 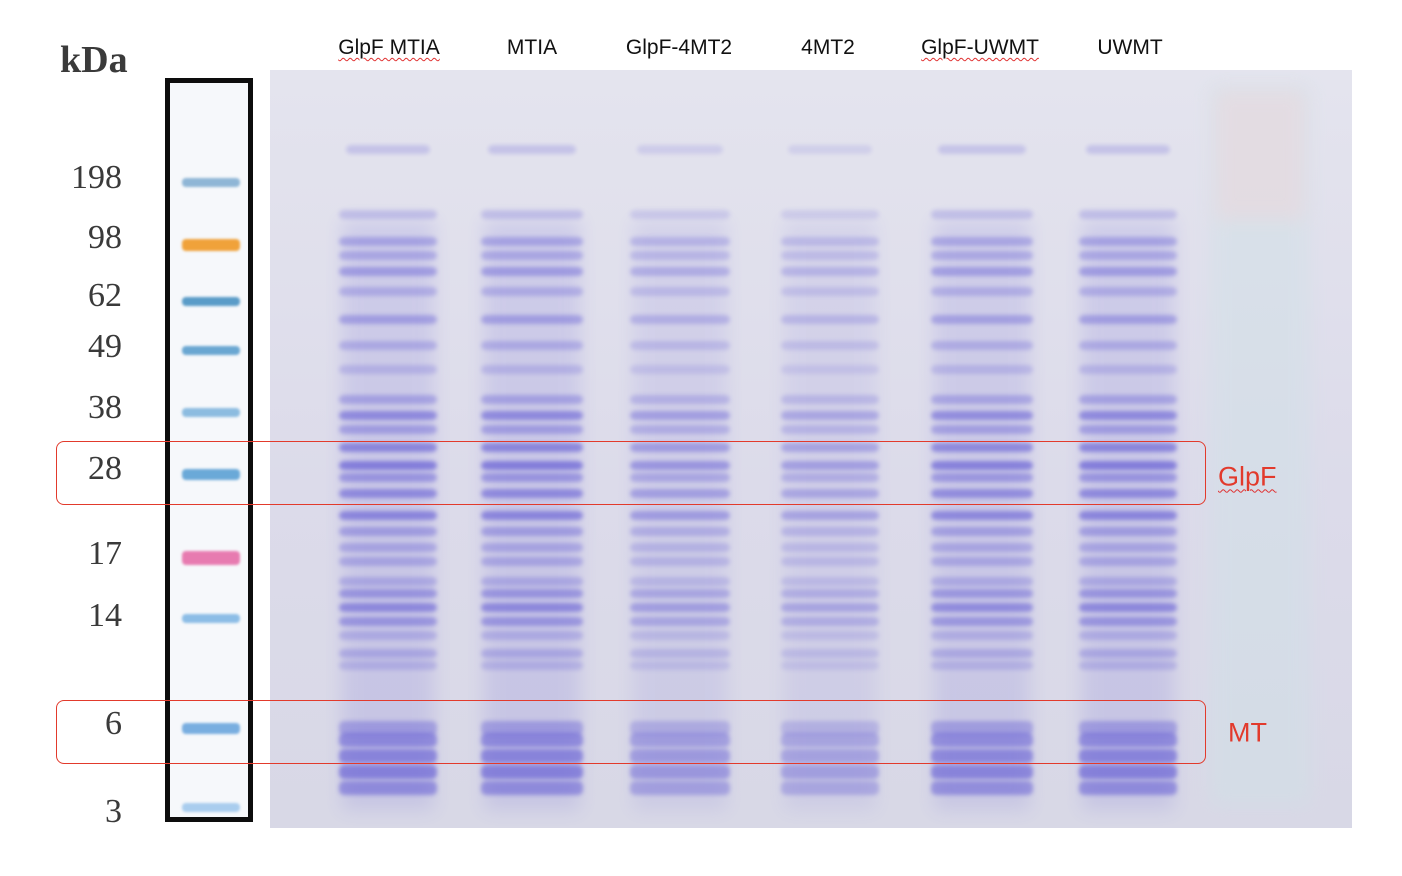 I want to click on glpf-highlight-label: GlpF, so click(x=1247, y=477).